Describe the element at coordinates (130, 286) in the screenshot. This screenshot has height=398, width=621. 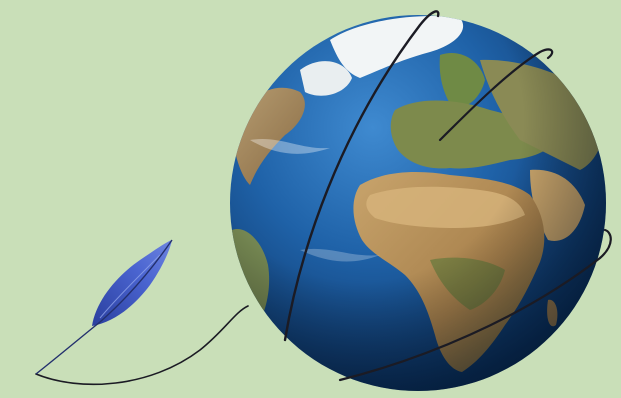
I see `feather-vane-inner` at that location.